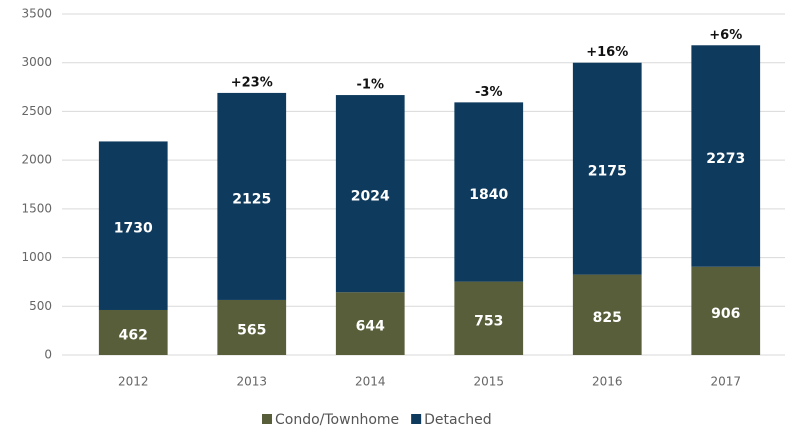 The image size is (791, 436). I want to click on x-tick-label: 2013, so click(251, 382).